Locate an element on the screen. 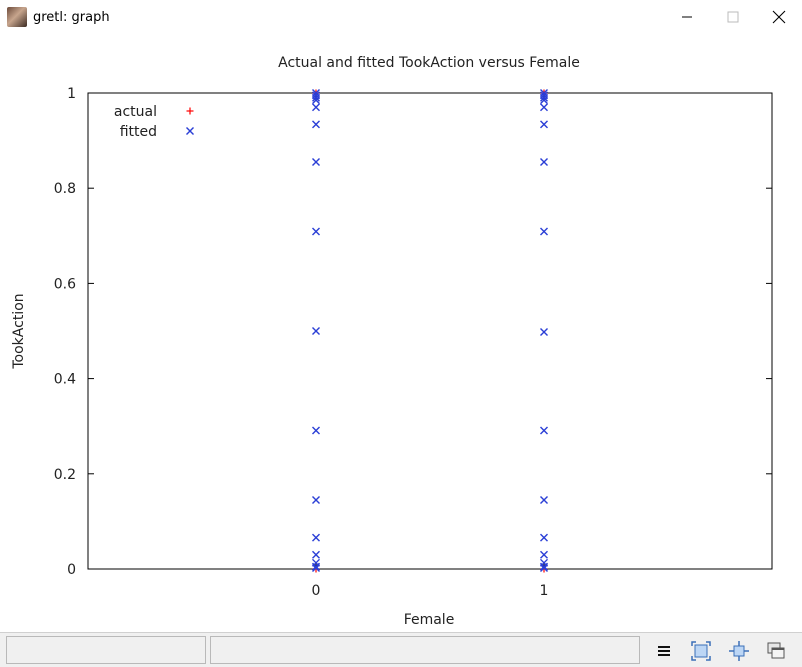  legend-label: fitted is located at coordinates (138, 132).